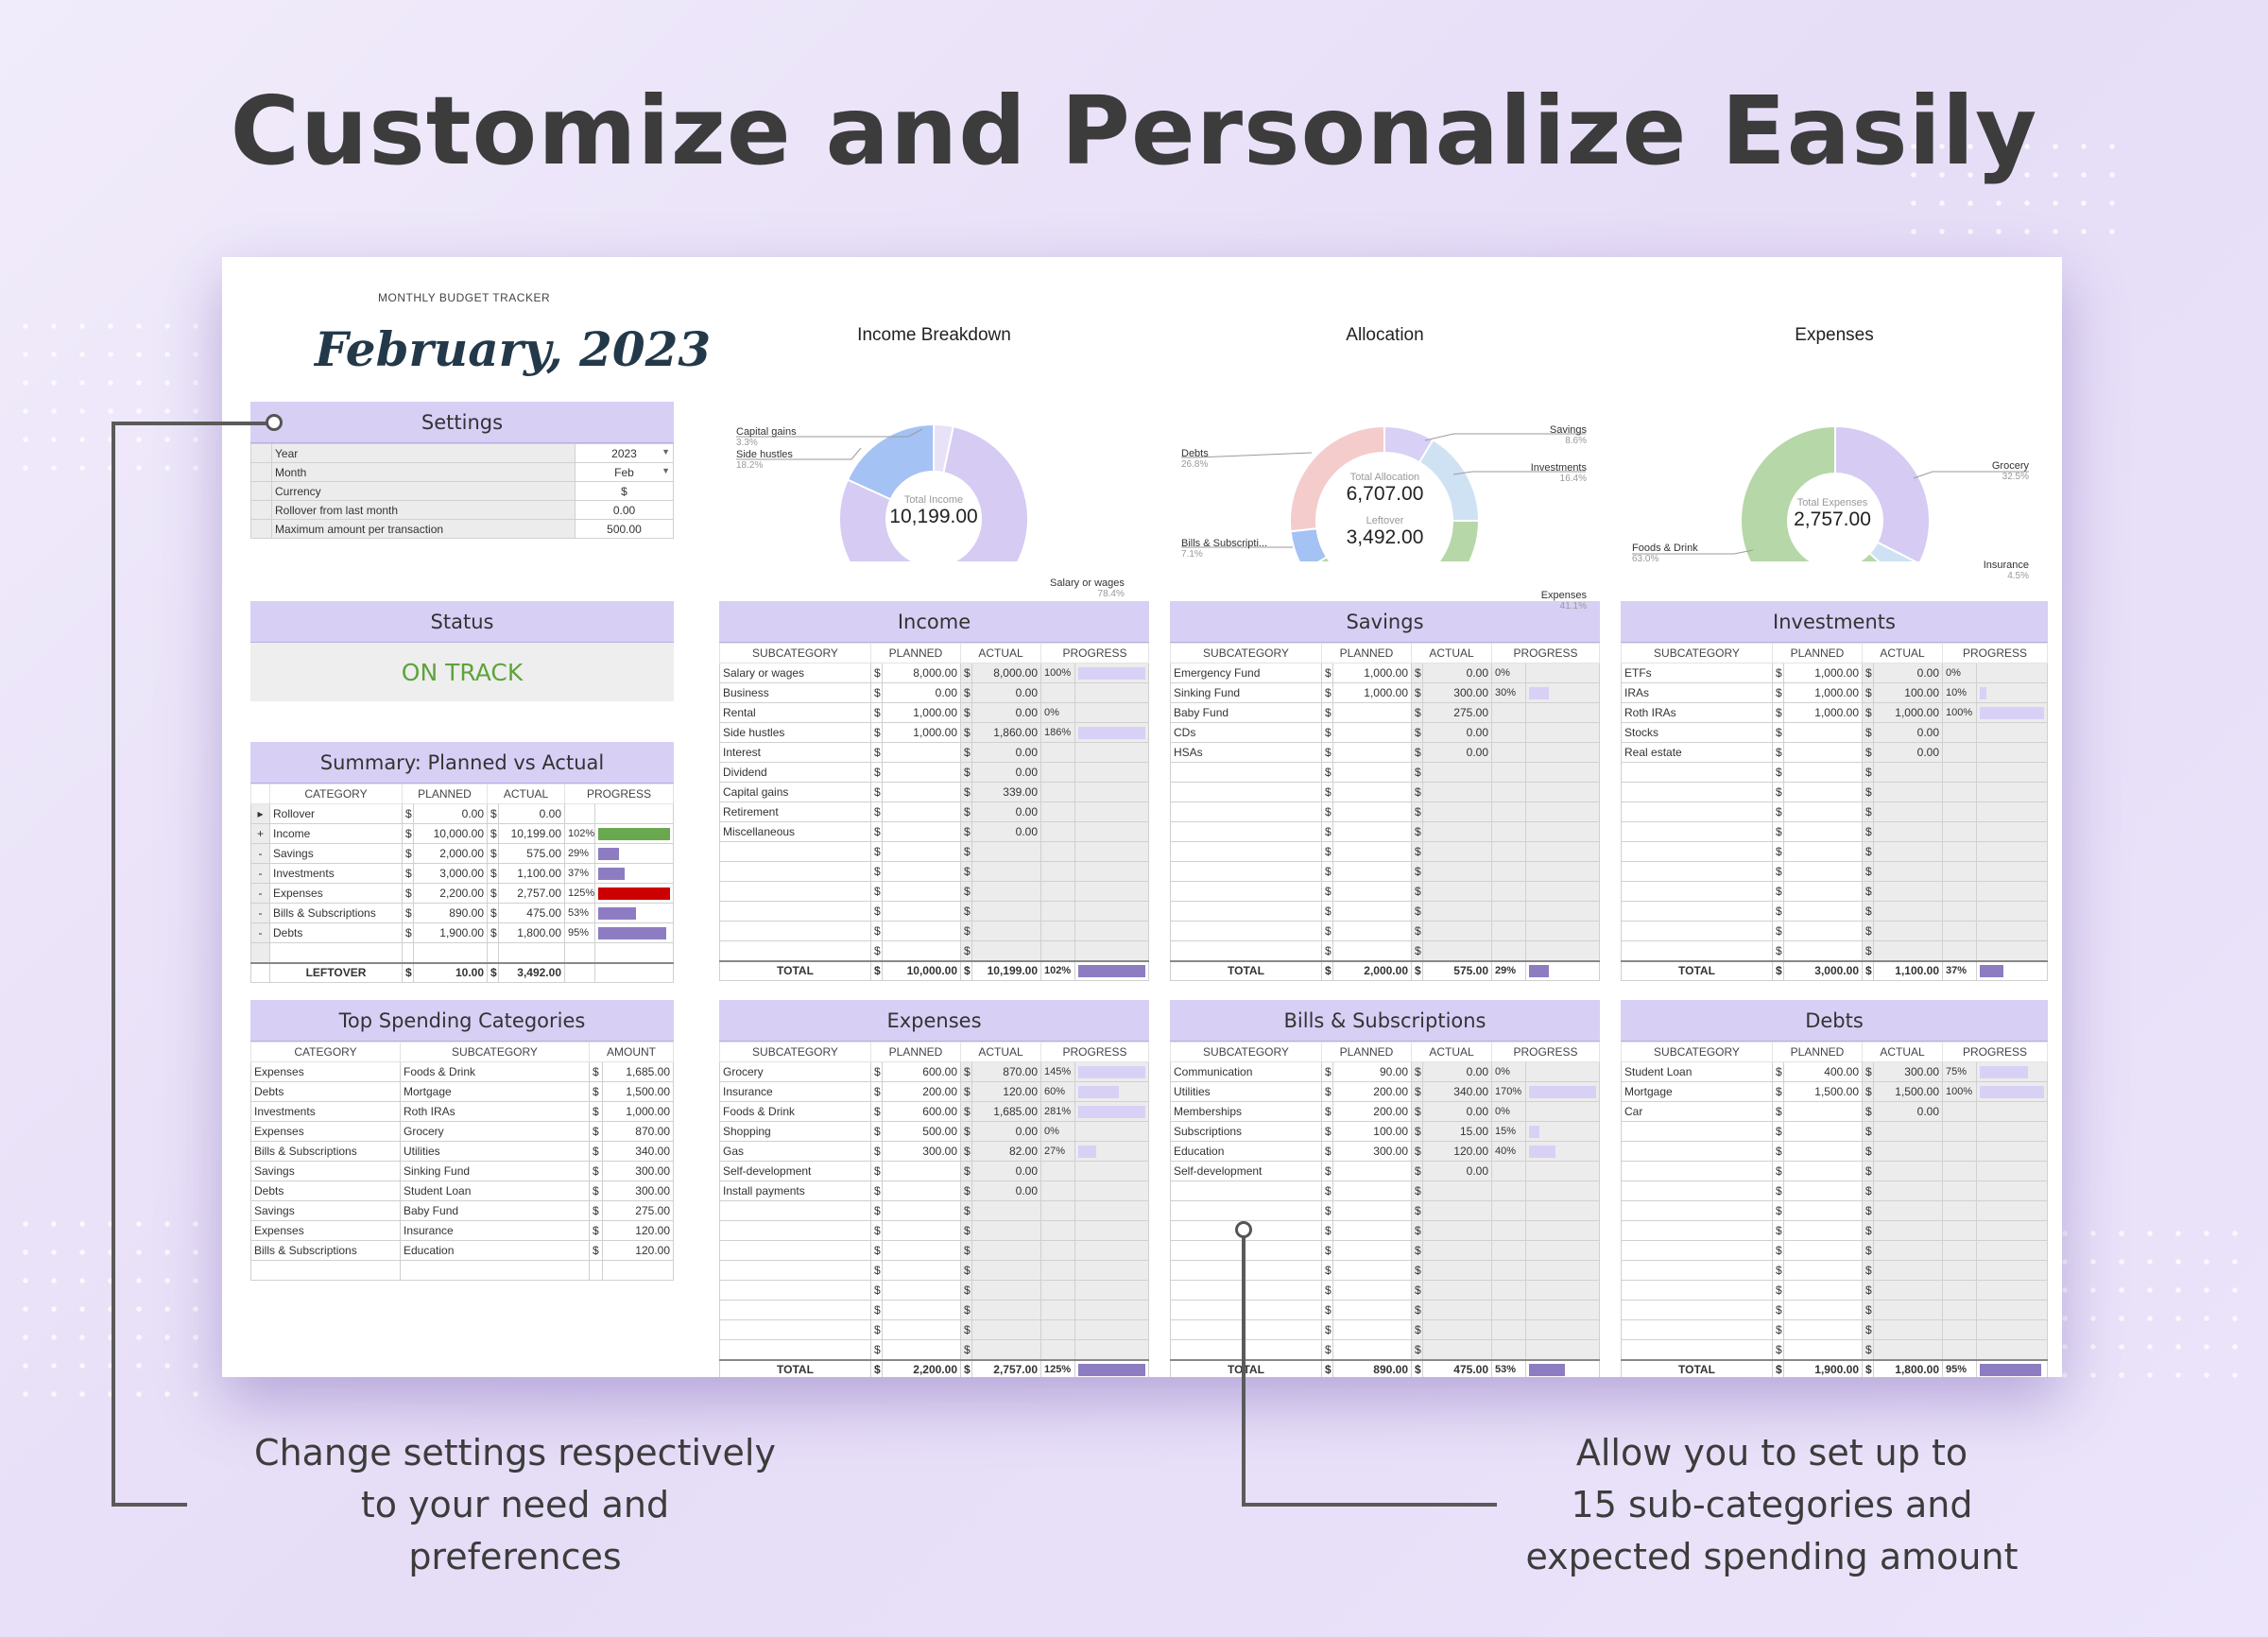  I want to click on subcategory-input: Student Loan, so click(1697, 1071).